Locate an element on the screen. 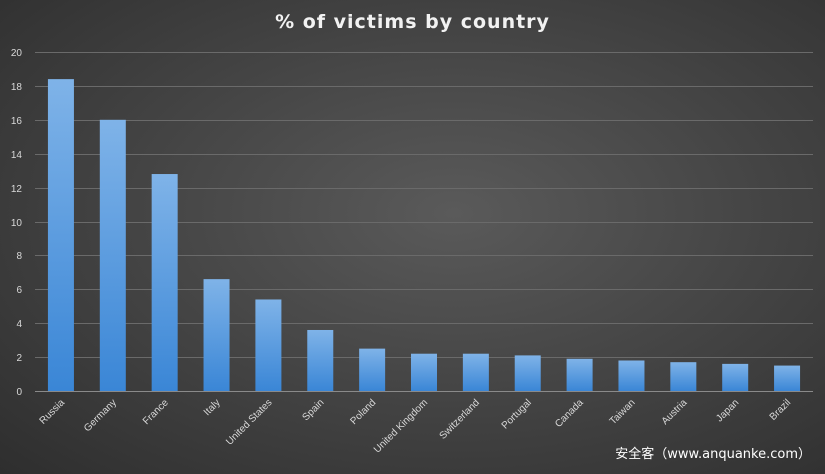 The image size is (825, 474). bar-france is located at coordinates (164, 282).